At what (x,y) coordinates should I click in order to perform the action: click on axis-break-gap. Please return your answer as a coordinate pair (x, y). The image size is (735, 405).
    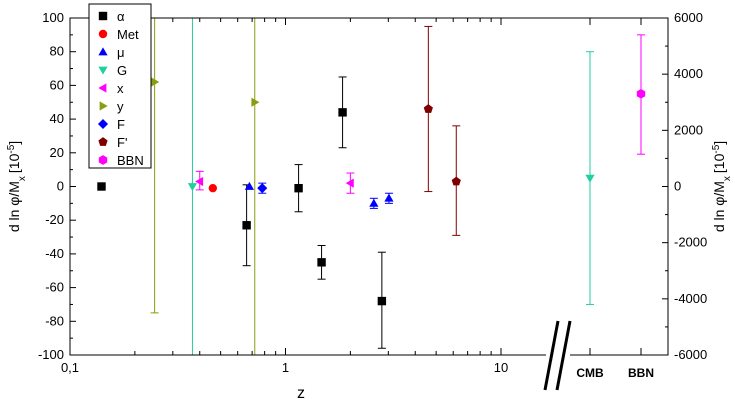
    Looking at the image, I should click on (558, 356).